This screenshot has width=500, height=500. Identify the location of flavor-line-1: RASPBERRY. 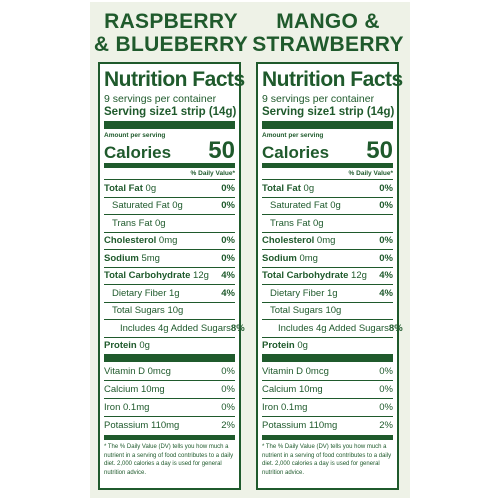
(171, 21).